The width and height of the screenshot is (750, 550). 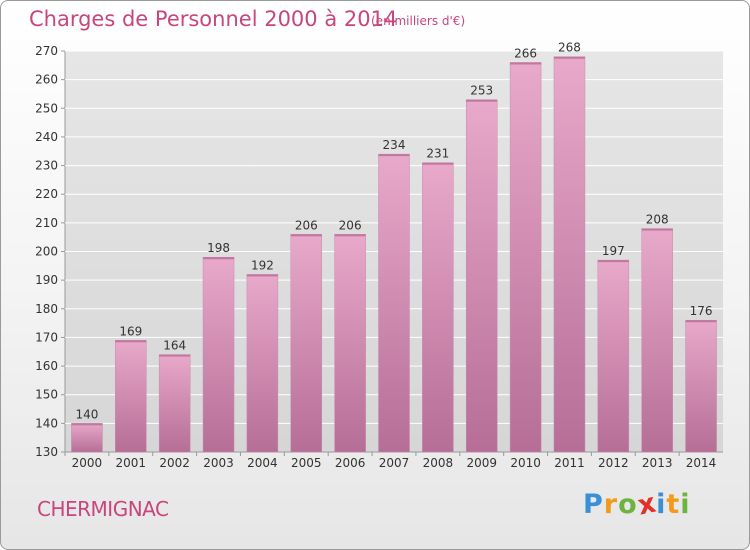 What do you see at coordinates (481, 276) in the screenshot?
I see `bar-2009` at bounding box center [481, 276].